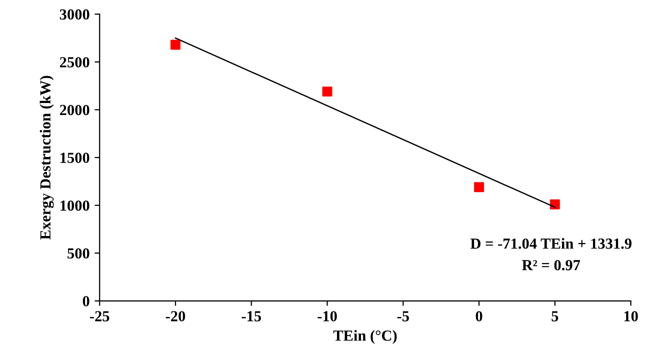  Describe the element at coordinates (551, 265) in the screenshot. I see `annotation: R² = 0.97` at that location.